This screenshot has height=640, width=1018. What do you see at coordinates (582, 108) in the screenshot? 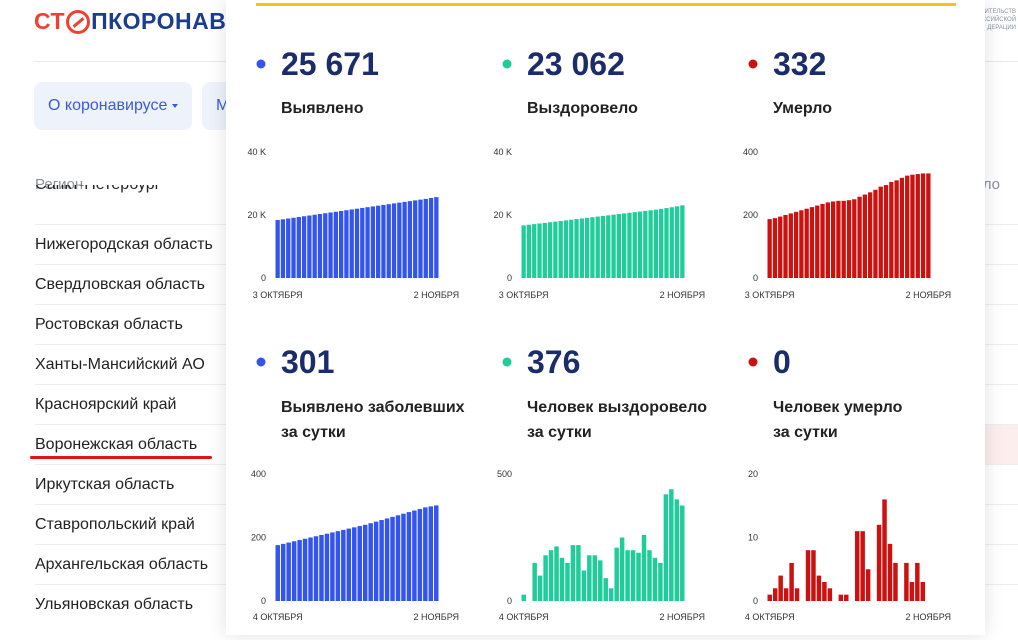
I see `caption: Выздоровело` at bounding box center [582, 108].